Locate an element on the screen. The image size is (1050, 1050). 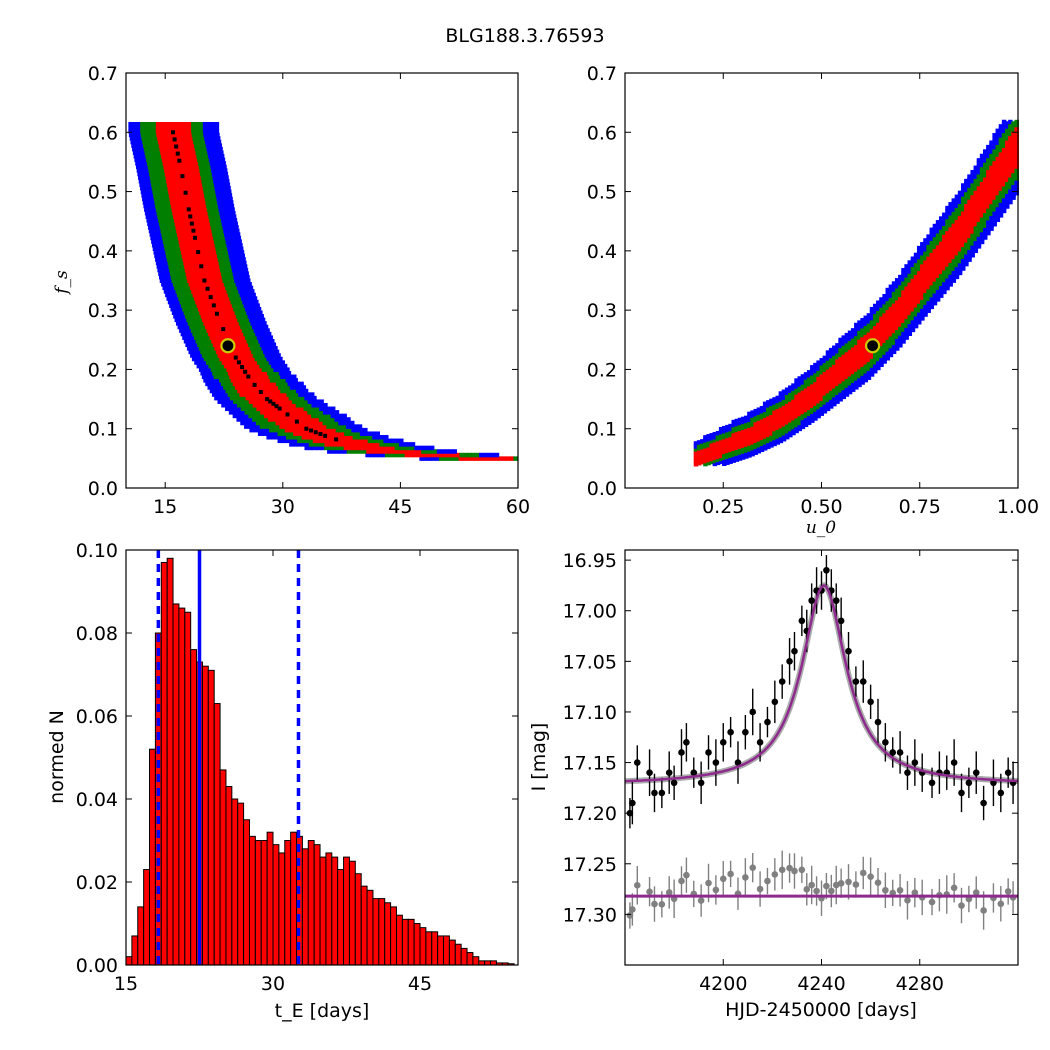
residual-point is located at coordinates (893, 893).